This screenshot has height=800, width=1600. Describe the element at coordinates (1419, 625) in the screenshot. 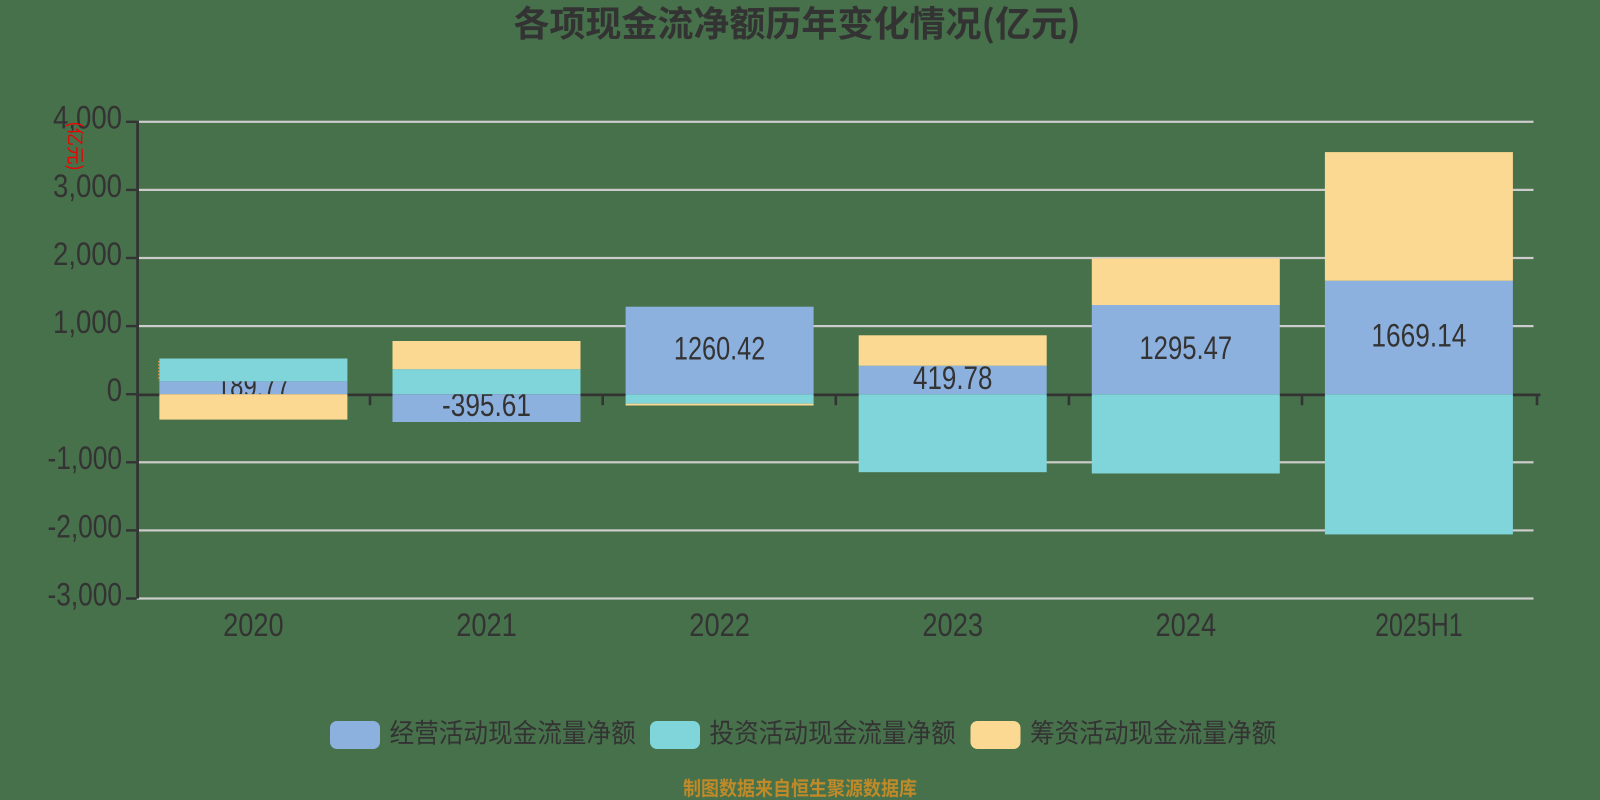

I see `svg-text: 2025H1` at that location.